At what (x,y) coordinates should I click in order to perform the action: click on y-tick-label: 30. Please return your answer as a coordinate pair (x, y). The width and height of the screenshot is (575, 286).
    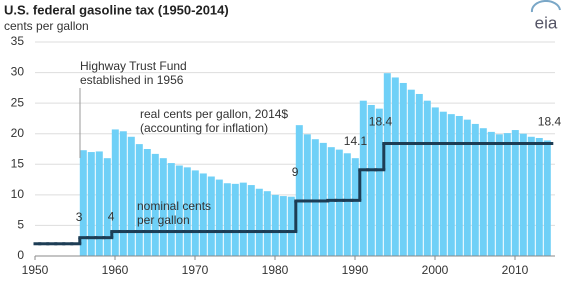
    Looking at the image, I should click on (18, 72).